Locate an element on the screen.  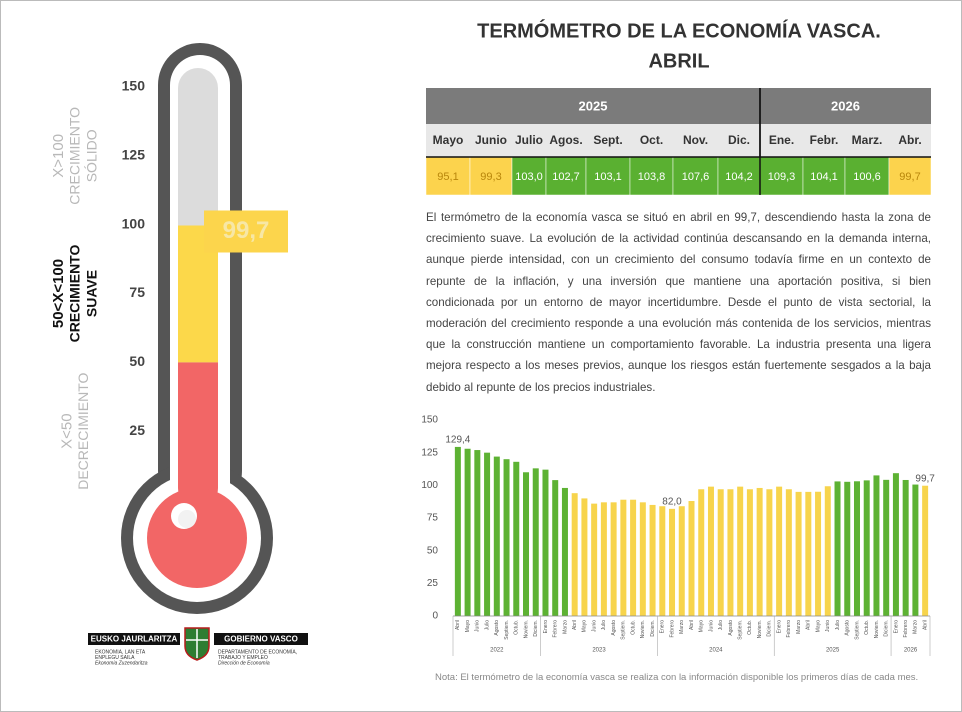
year-label: 2024 is located at coordinates (716, 651).